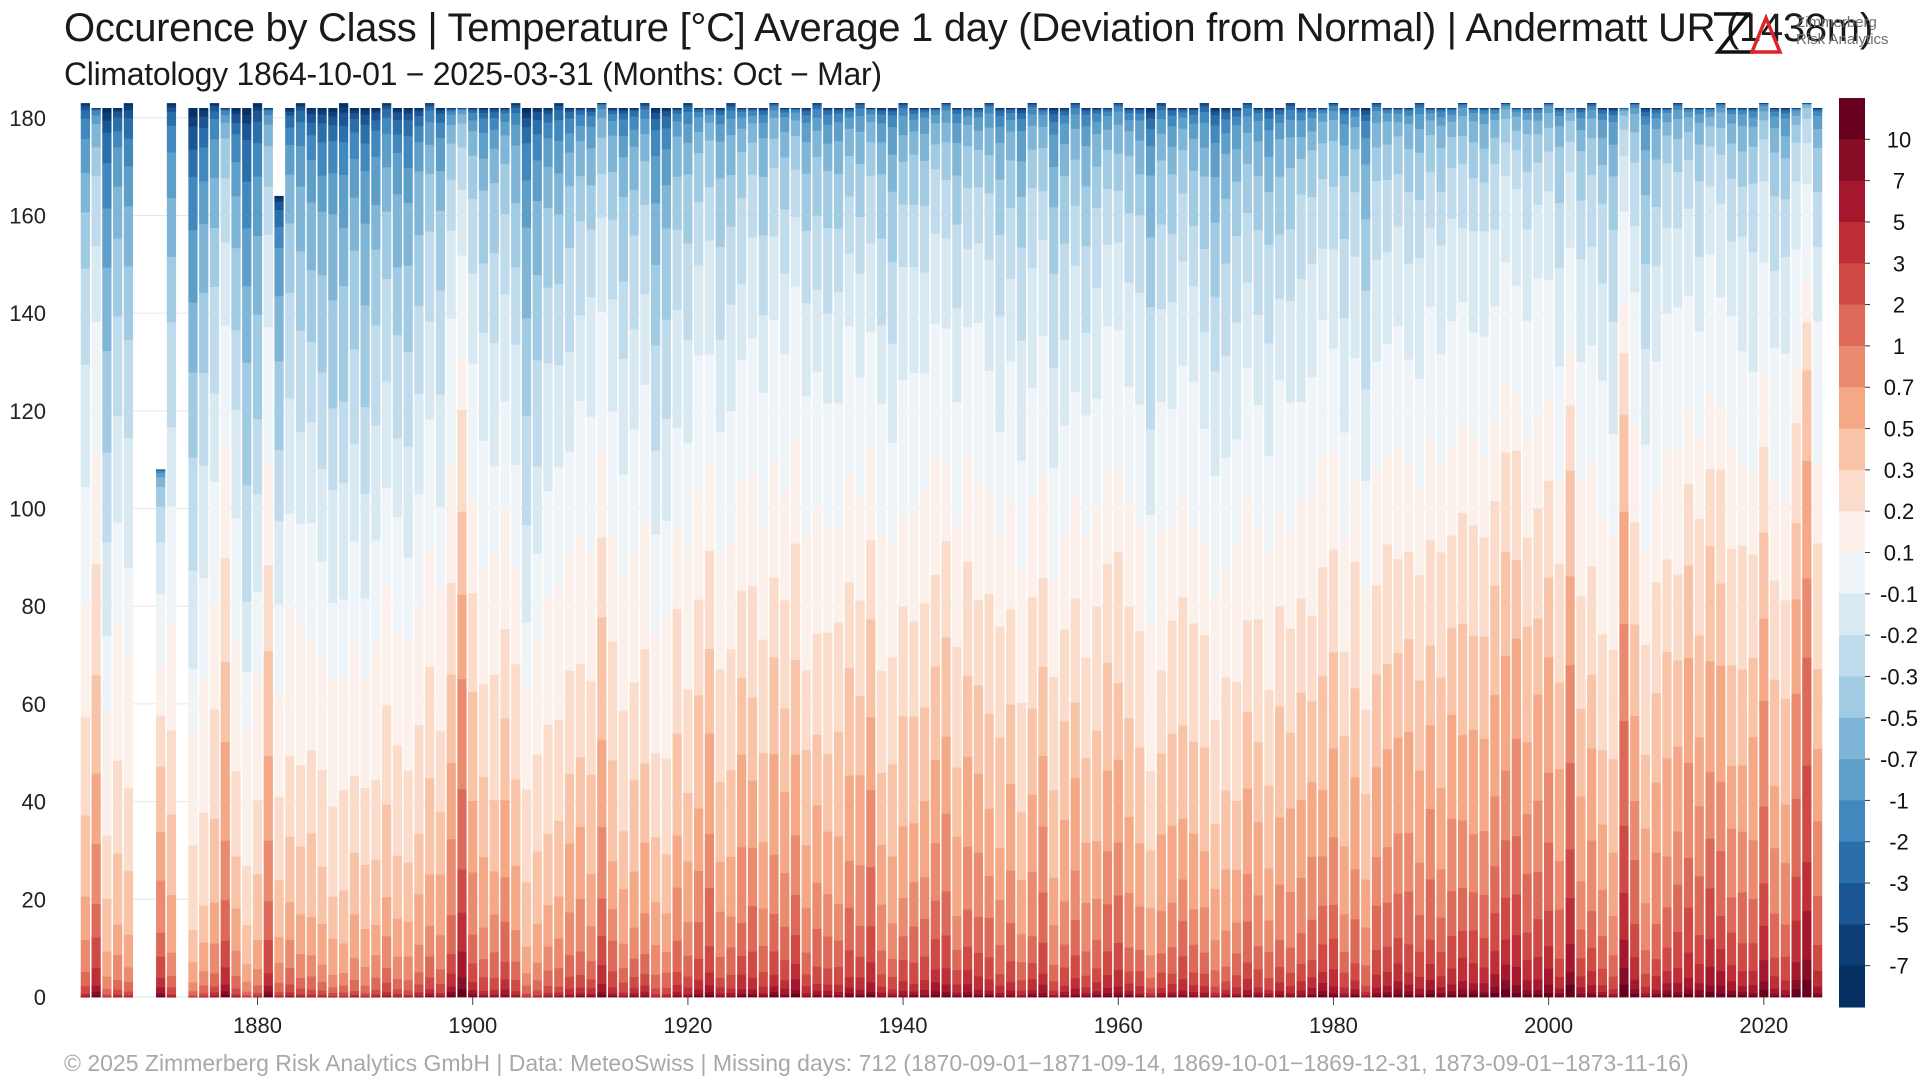 The image size is (1920, 1080). Describe the element at coordinates (1021, 553) in the screenshot. I see `year-bar-1951` at that location.